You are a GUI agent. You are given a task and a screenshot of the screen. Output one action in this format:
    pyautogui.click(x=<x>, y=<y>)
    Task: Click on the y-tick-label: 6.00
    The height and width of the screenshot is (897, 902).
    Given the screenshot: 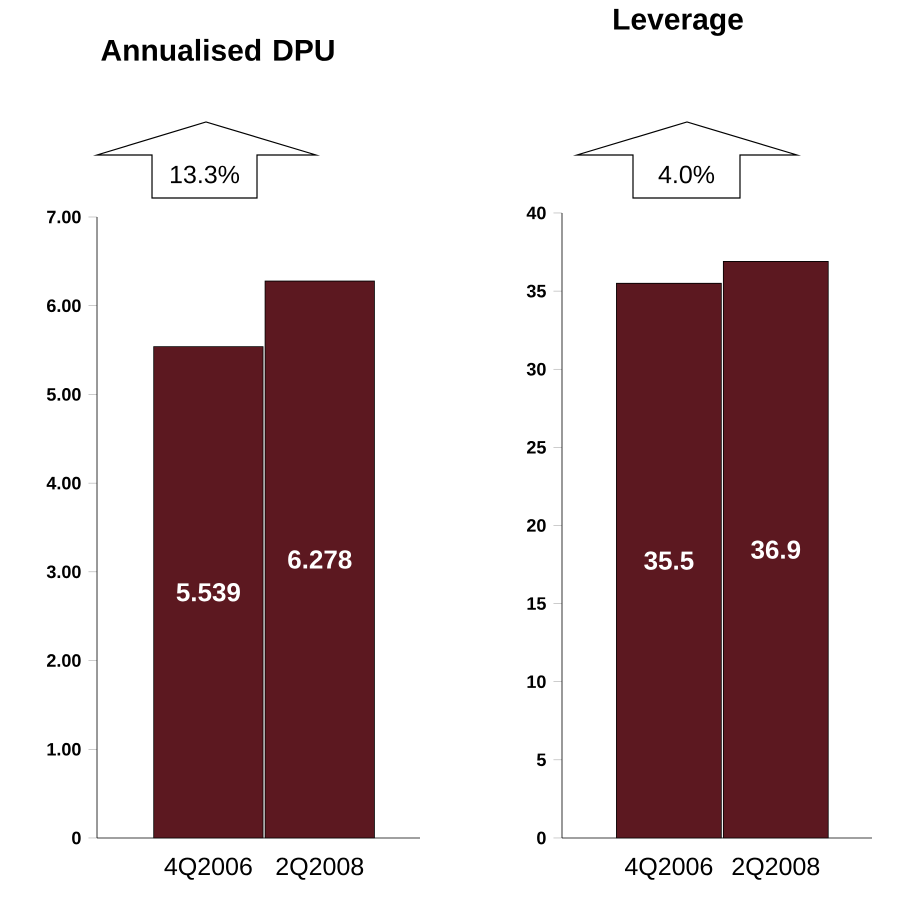 What is the action you would take?
    pyautogui.click(x=64, y=305)
    